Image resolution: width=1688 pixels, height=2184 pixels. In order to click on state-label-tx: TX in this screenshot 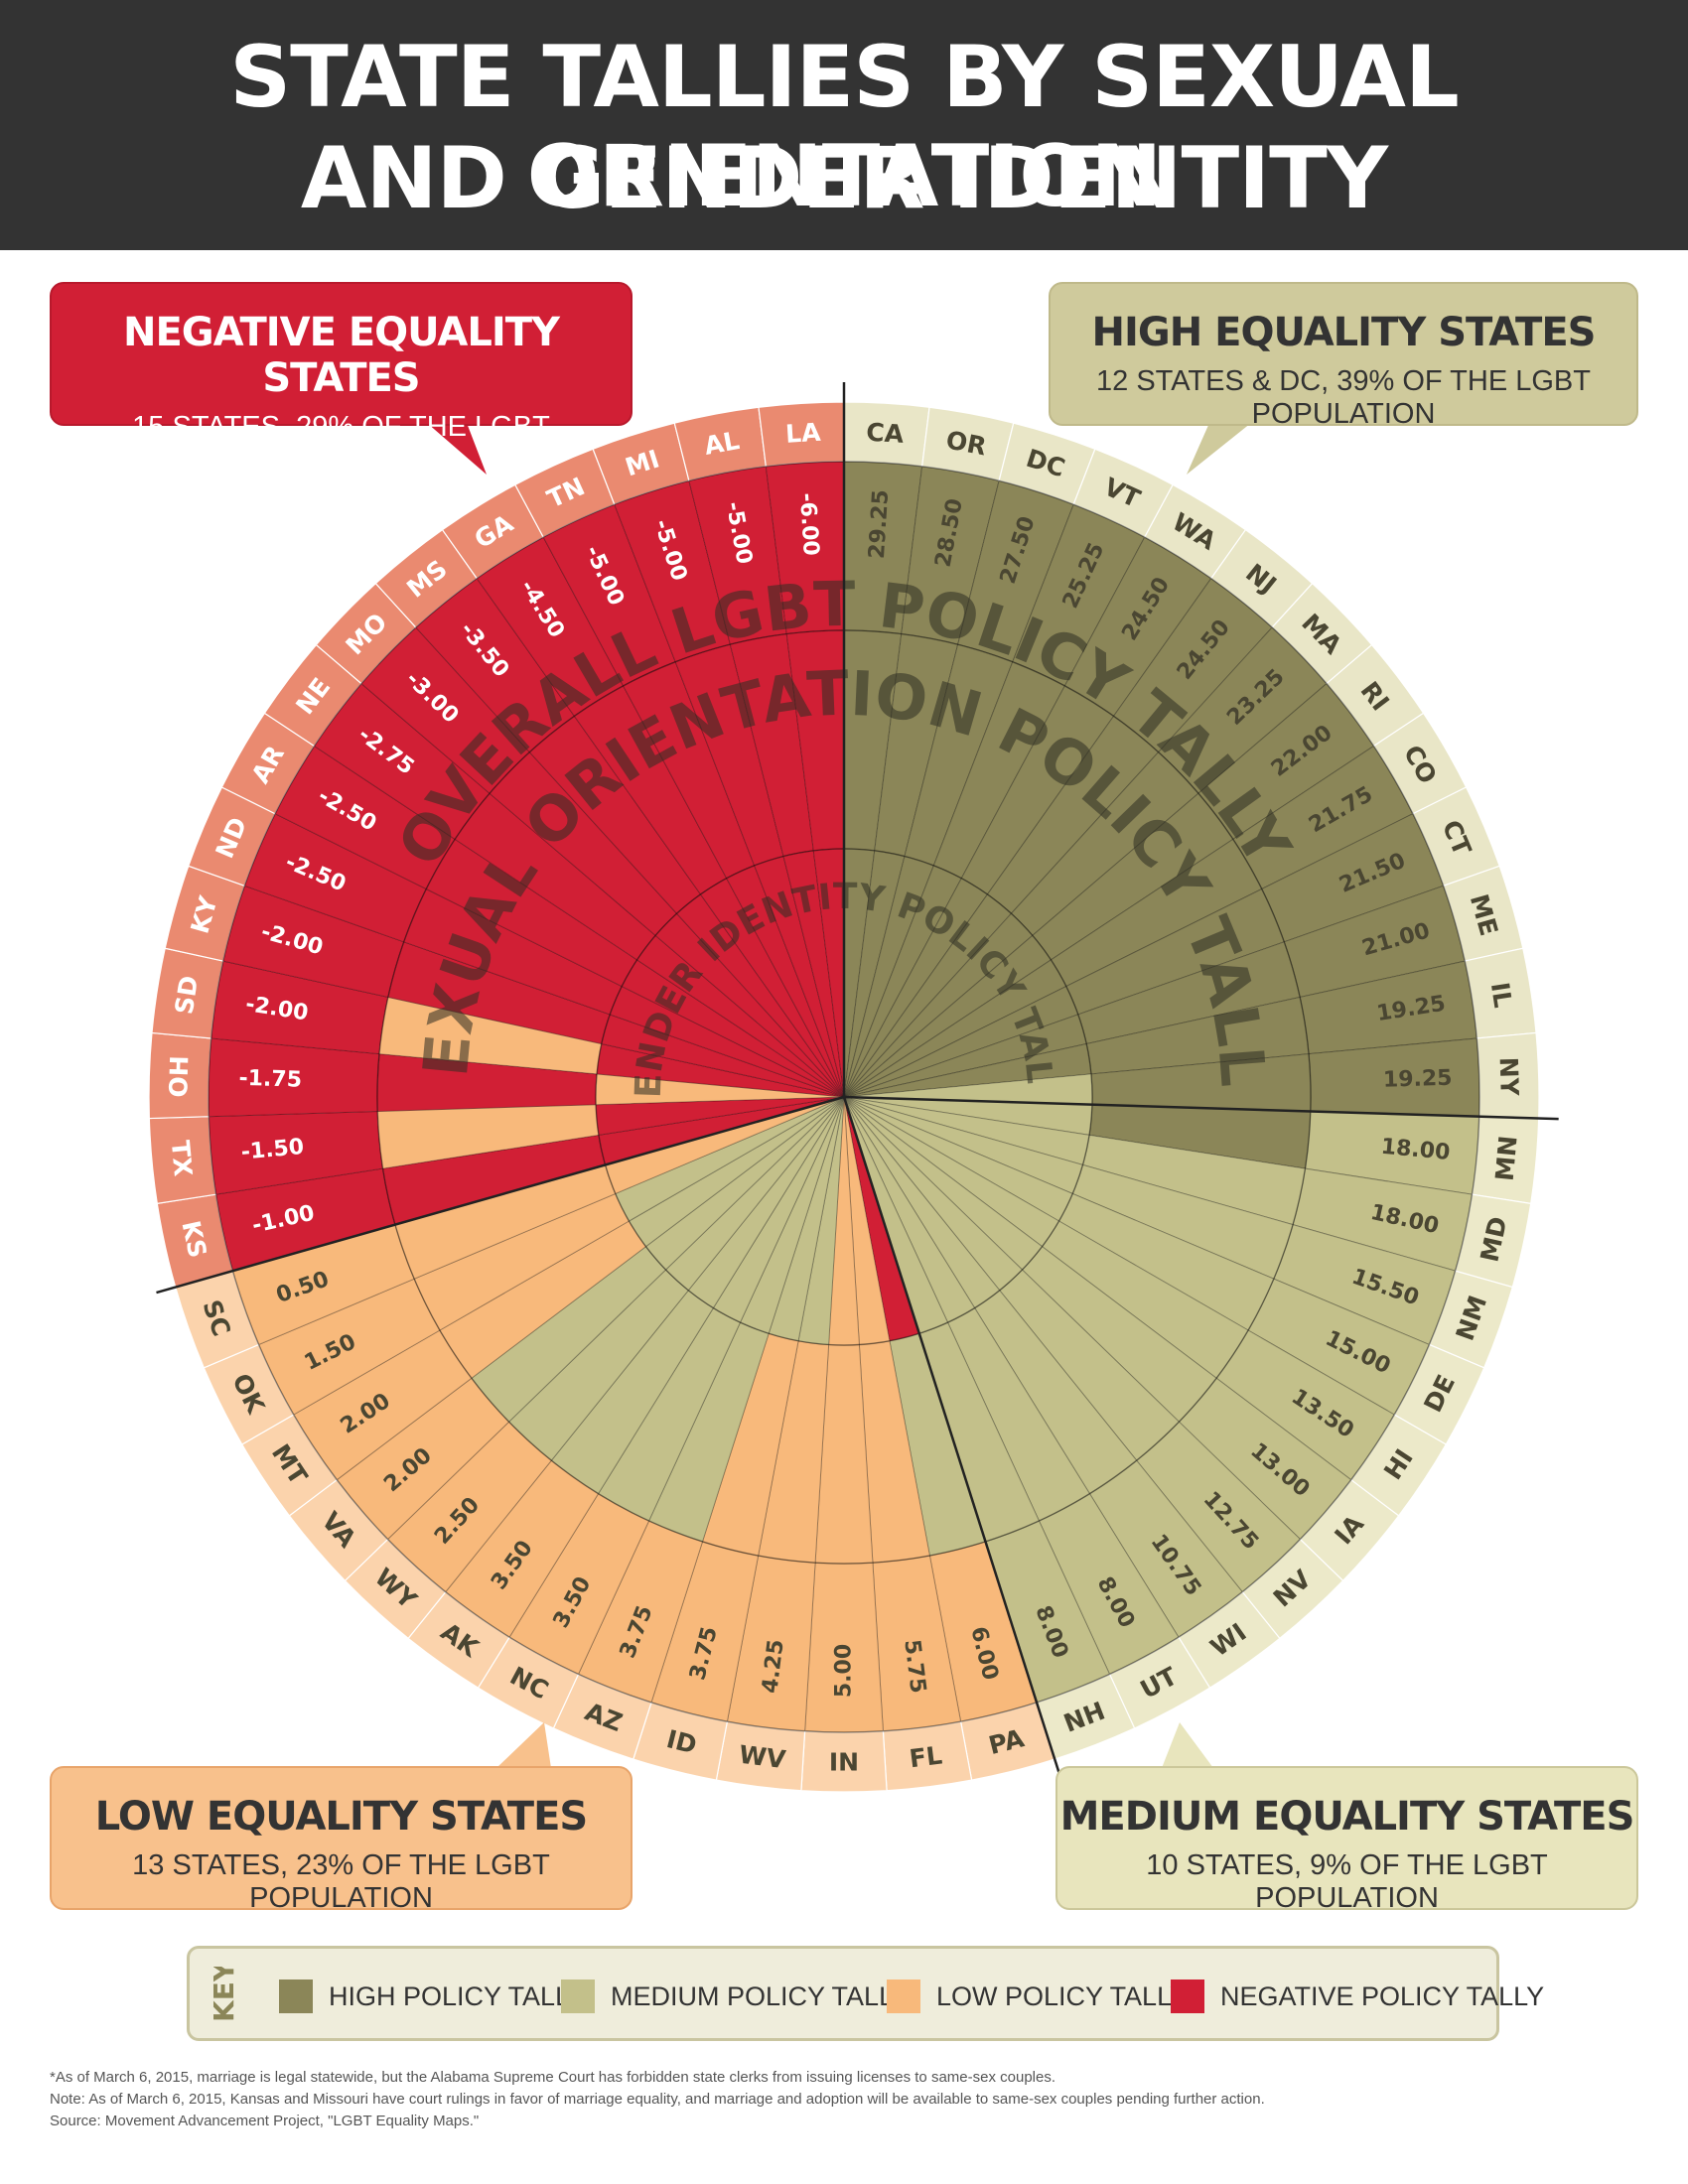, I will do `click(182, 1158)`.